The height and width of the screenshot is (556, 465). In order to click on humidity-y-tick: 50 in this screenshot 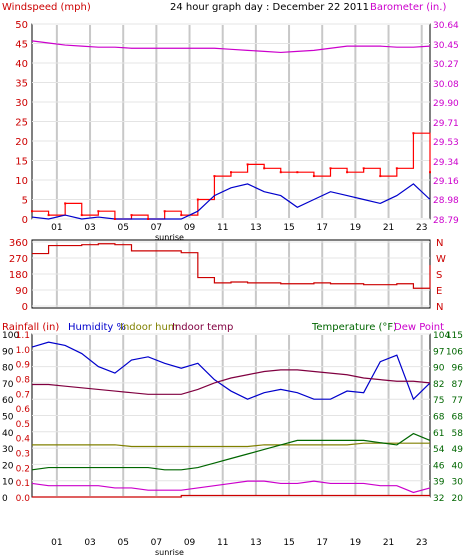, I will do `click(8, 418)`.